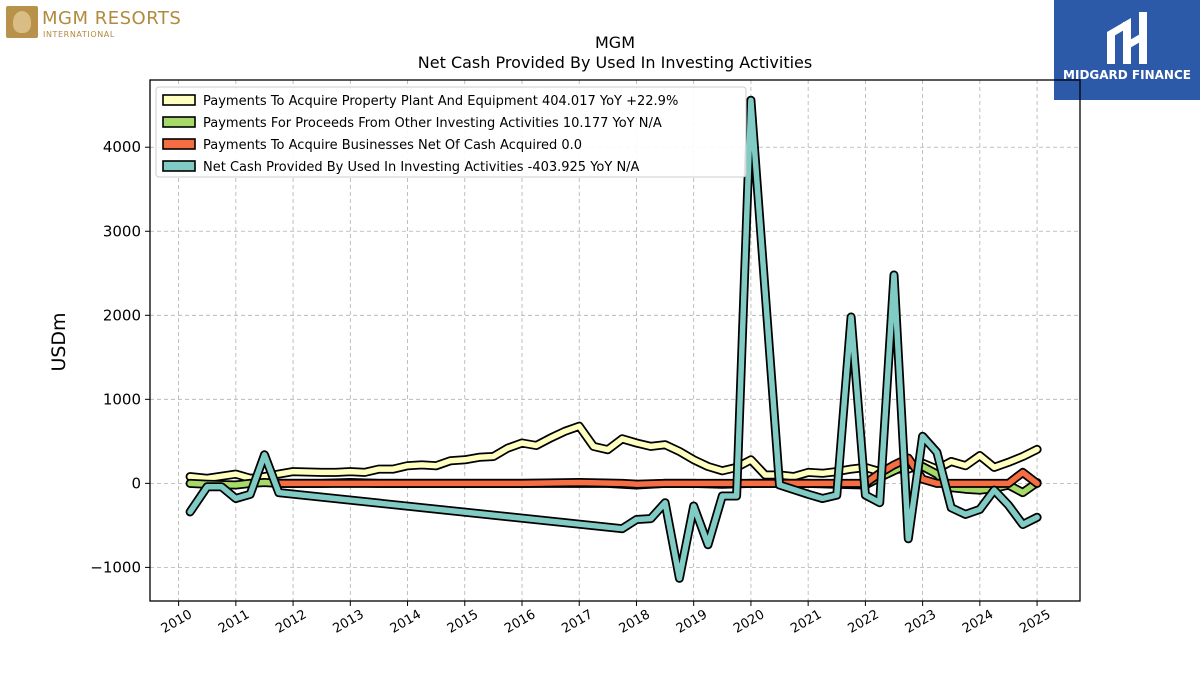  Describe the element at coordinates (79, 34) in the screenshot. I see `mgm-logo-subtitle: INTERNATIONAL` at that location.